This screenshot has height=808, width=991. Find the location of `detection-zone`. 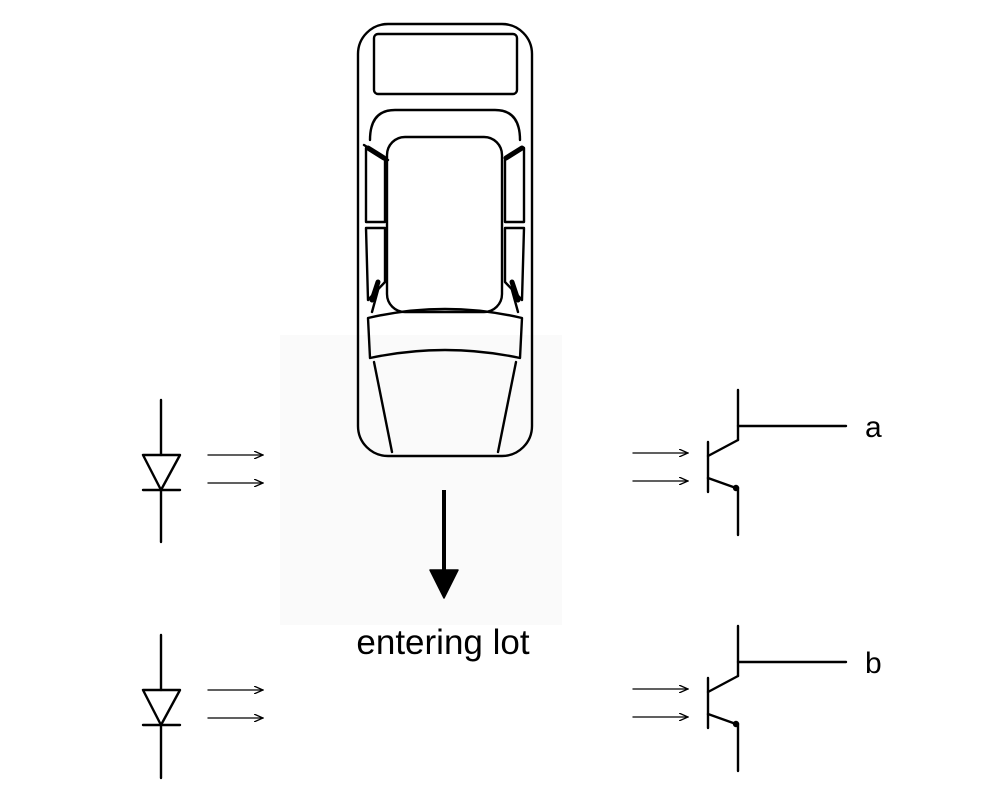

detection-zone is located at coordinates (421, 480).